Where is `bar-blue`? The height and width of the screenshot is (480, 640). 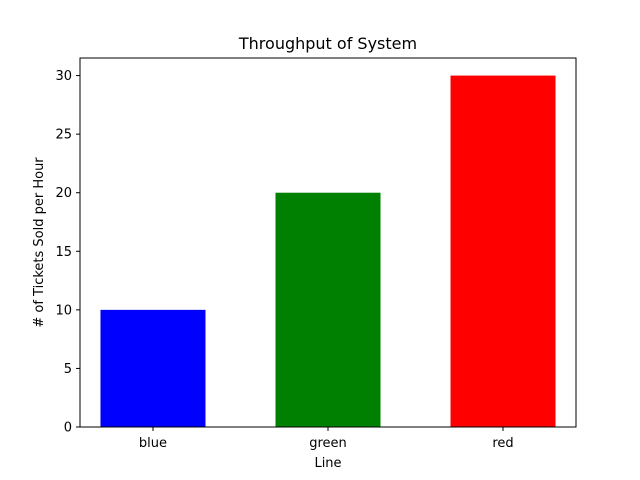 bar-blue is located at coordinates (153, 368).